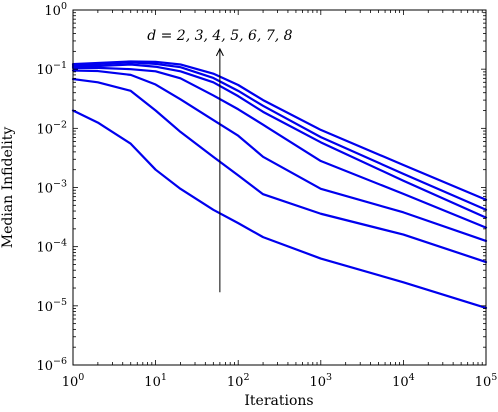 This screenshot has height=412, width=498. What do you see at coordinates (219, 52) in the screenshot?
I see `annotation-arrowhead` at bounding box center [219, 52].